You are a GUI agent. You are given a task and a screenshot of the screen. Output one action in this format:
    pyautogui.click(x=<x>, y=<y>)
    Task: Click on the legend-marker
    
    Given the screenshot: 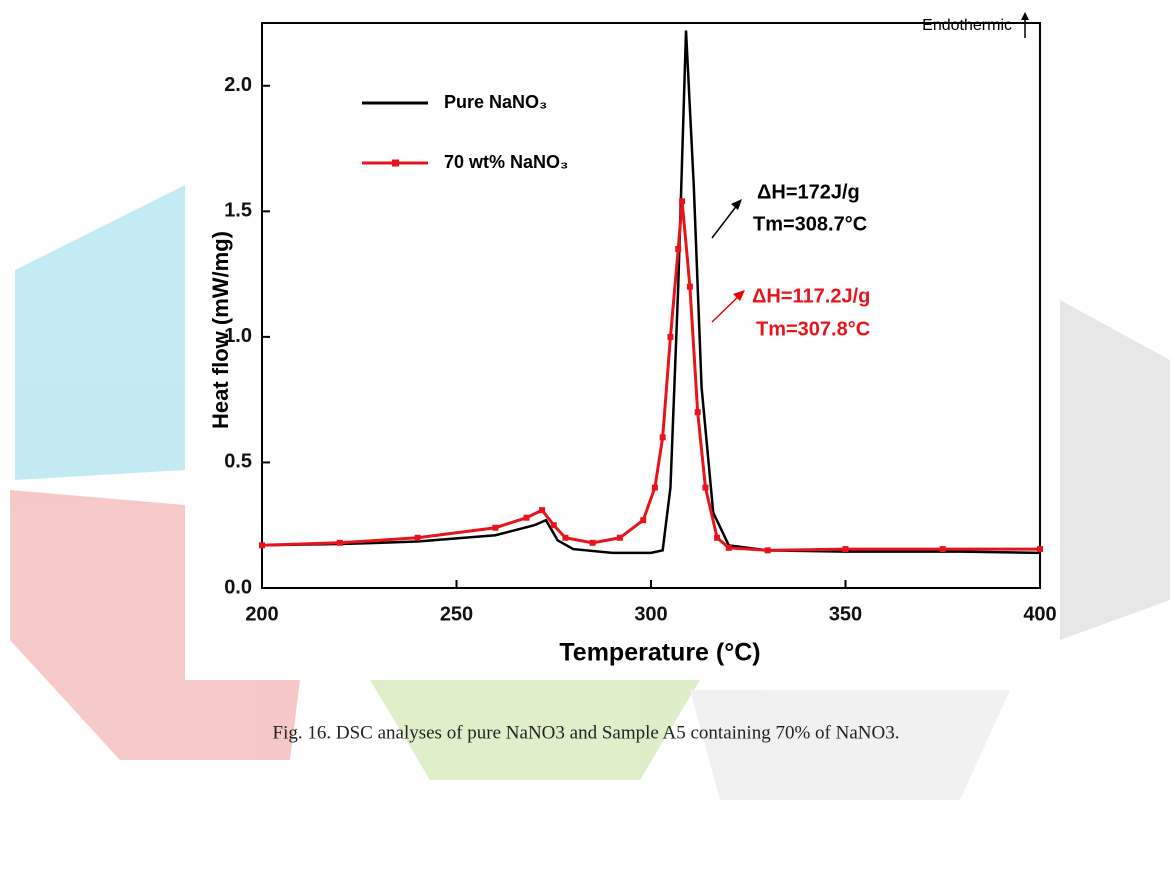 What is the action you would take?
    pyautogui.click(x=395, y=163)
    